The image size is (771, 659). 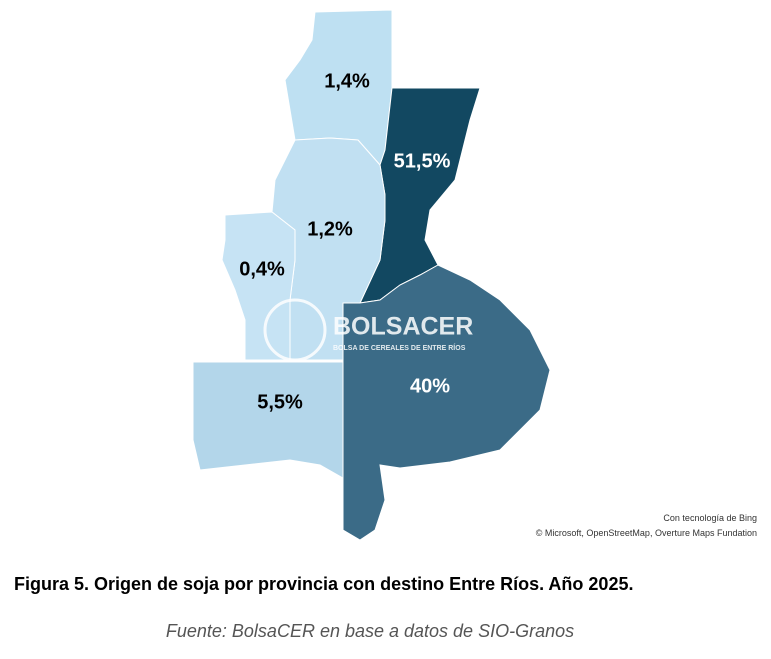 I want to click on watermark-subtitle: BOLSA DE CEREALES DE ENTRE RÍOS, so click(x=399, y=347).